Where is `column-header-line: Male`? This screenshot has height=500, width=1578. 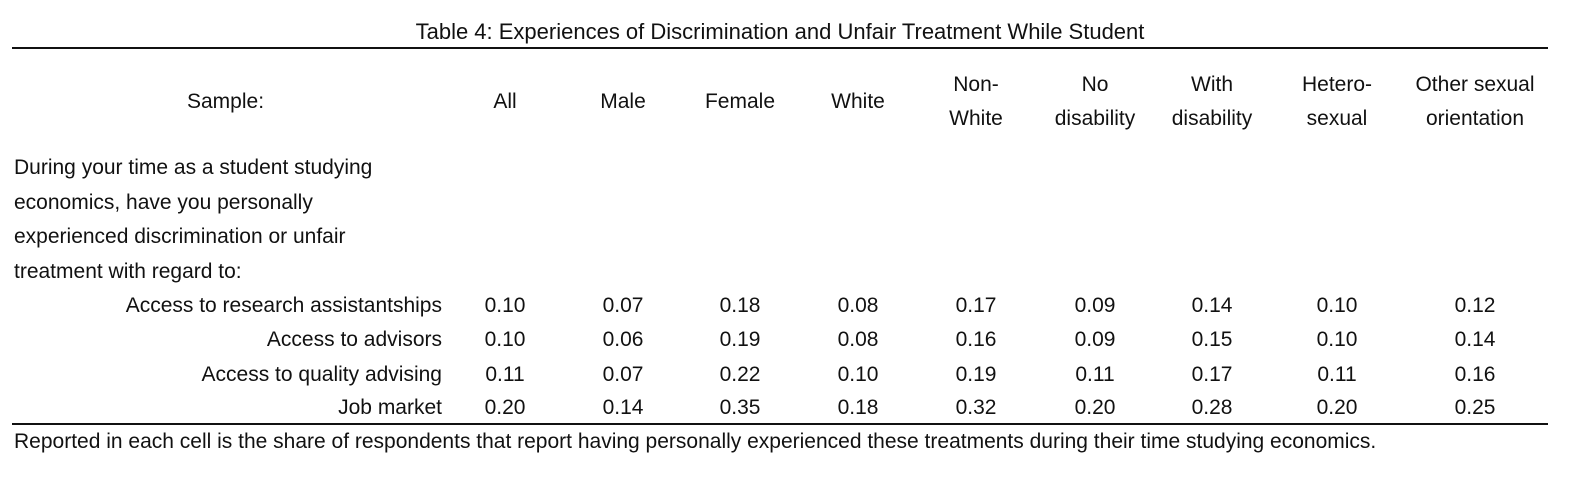 column-header-line: Male is located at coordinates (623, 101).